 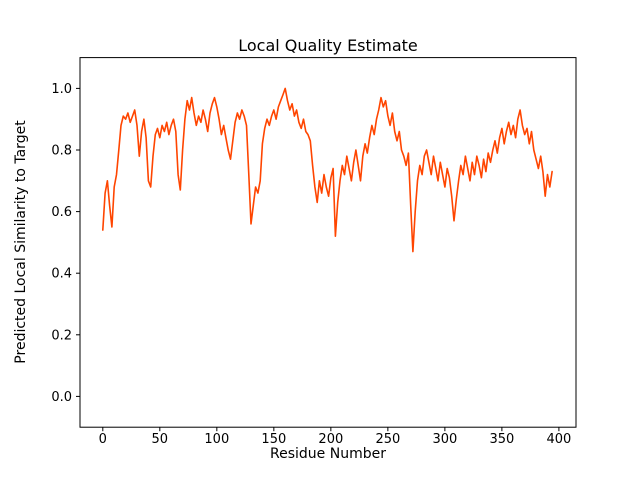 What do you see at coordinates (501, 439) in the screenshot?
I see `x-tick-label: 350` at bounding box center [501, 439].